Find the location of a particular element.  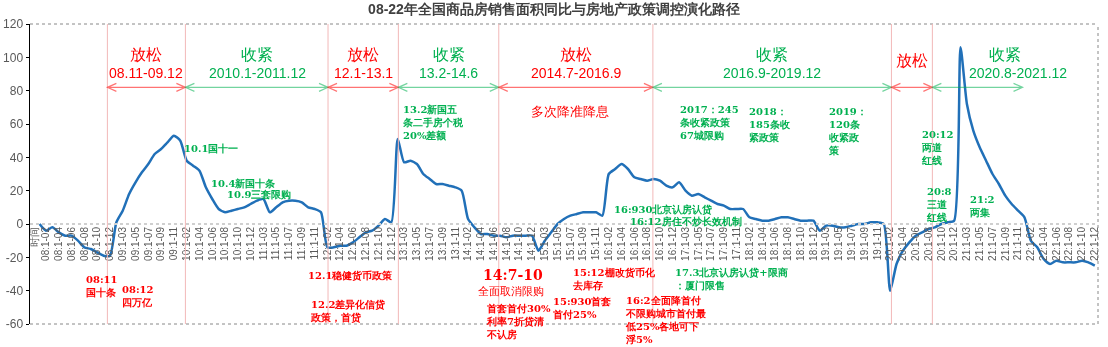

x-tick-label: 14:1-04 is located at coordinates (481, 243).